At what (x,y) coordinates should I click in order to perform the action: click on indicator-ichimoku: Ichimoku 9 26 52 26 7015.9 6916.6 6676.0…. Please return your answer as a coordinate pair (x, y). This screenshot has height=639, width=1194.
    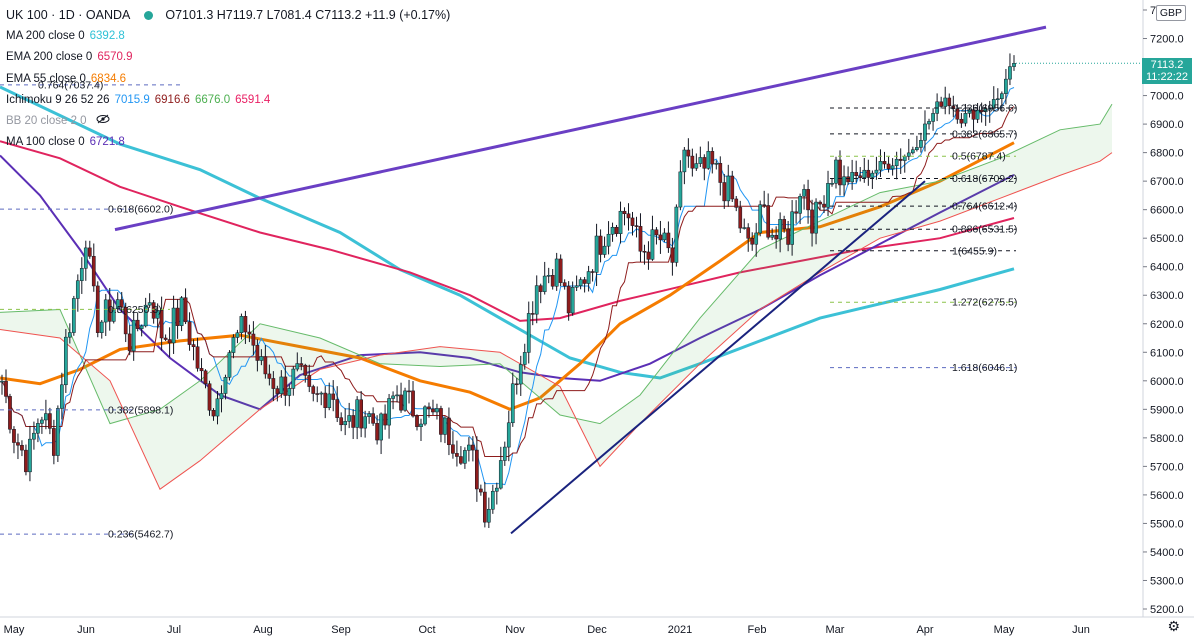
    Looking at the image, I should click on (138, 99).